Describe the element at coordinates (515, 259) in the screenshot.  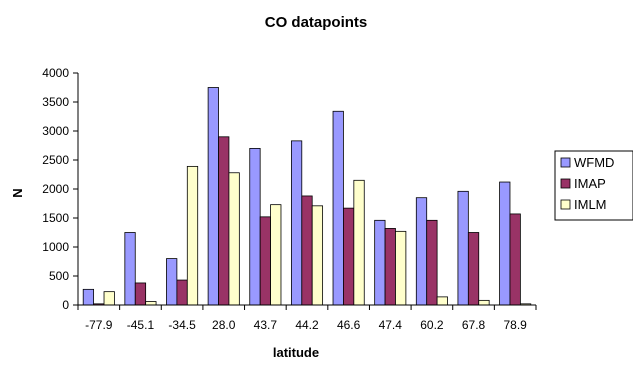
I see `bar-imap-78.9` at that location.